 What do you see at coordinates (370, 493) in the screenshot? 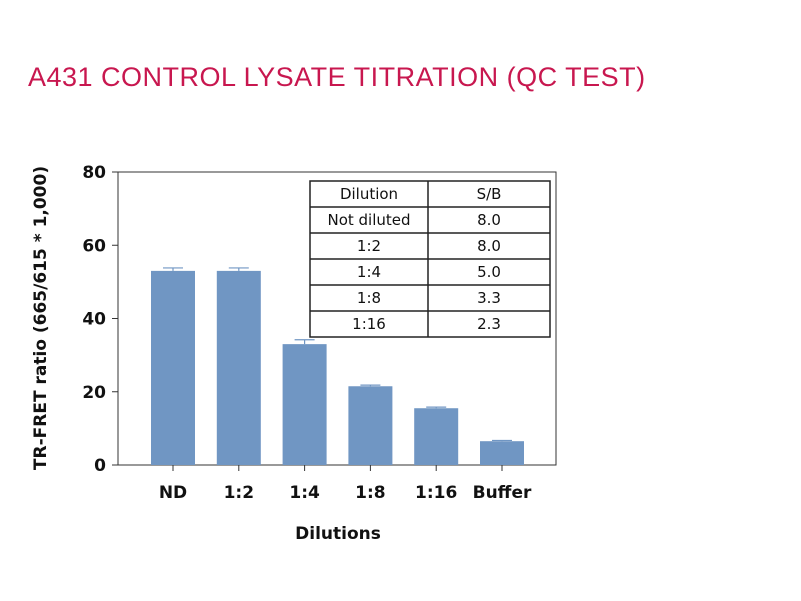
I see `x-category-label: 1:8` at bounding box center [370, 493].